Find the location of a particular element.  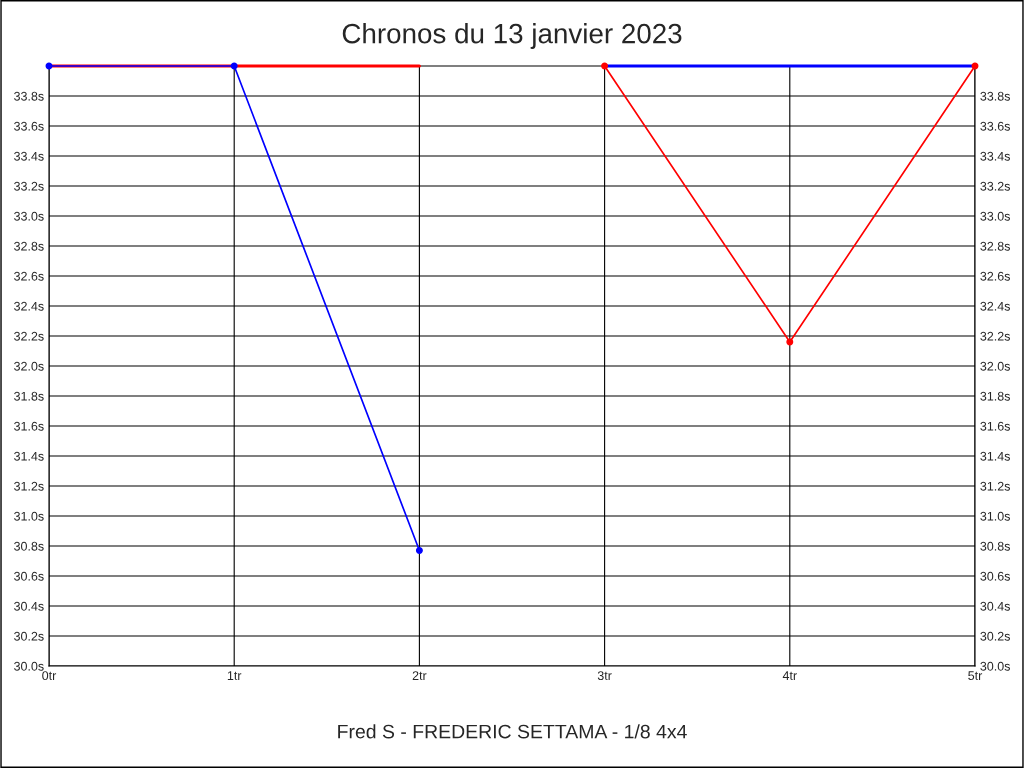

x-tick-label: 3tr is located at coordinates (604, 676).